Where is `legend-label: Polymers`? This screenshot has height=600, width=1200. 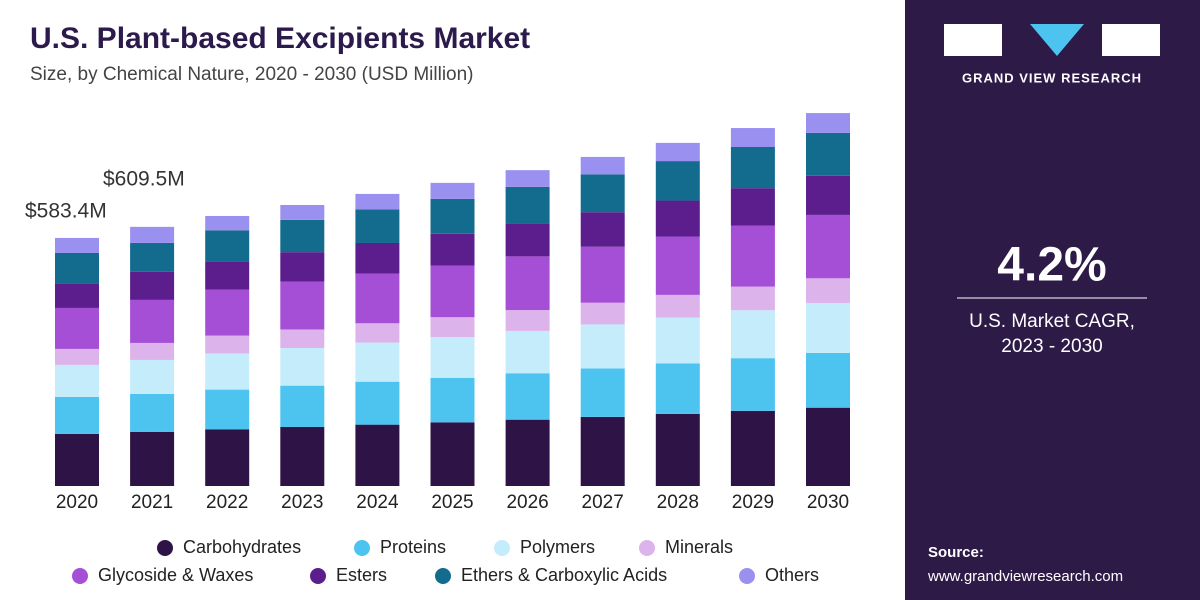 legend-label: Polymers is located at coordinates (557, 547).